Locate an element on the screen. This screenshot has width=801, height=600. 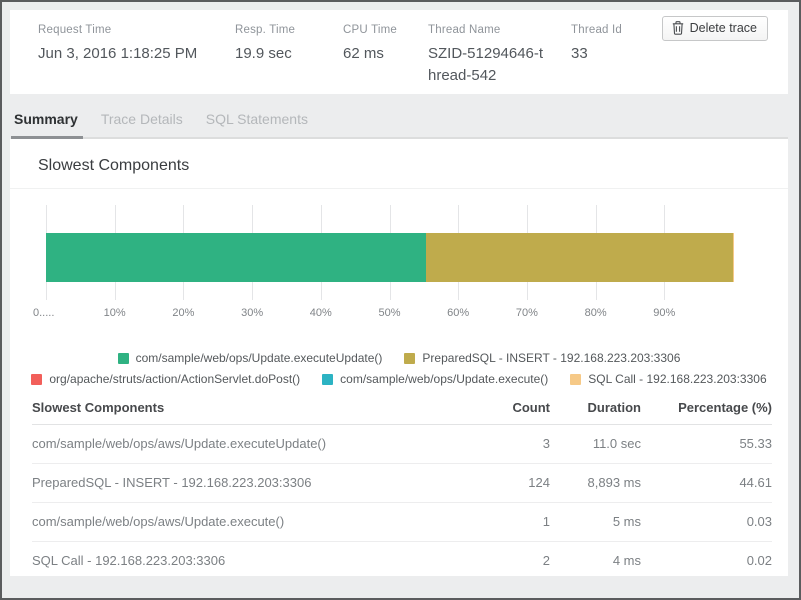
legend-swatch-teal is located at coordinates (328, 379).